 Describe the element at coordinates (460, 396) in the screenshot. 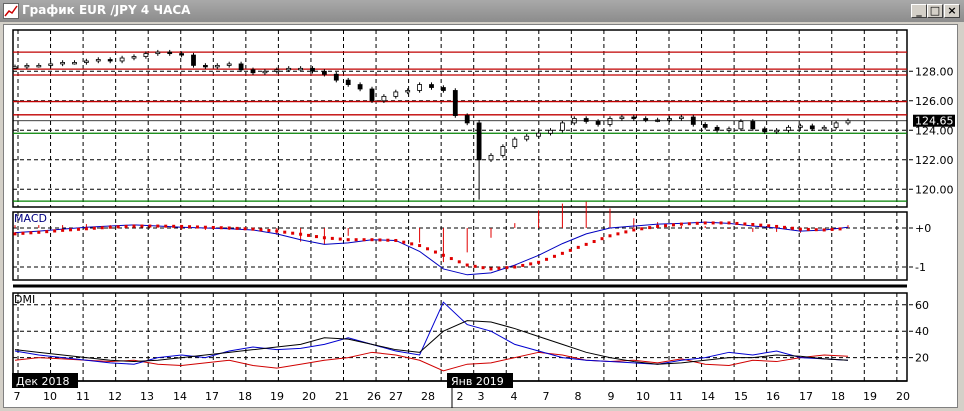

I see `time-tick-label: 2` at that location.